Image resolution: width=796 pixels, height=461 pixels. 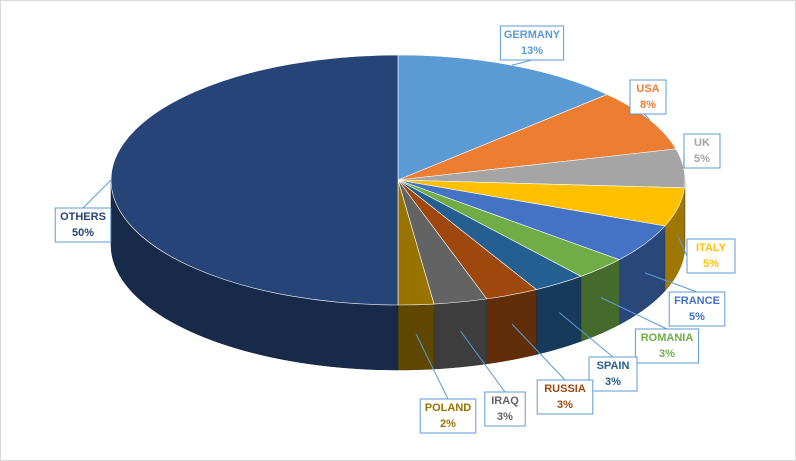 I want to click on category-label: IRAQ, so click(x=505, y=401).